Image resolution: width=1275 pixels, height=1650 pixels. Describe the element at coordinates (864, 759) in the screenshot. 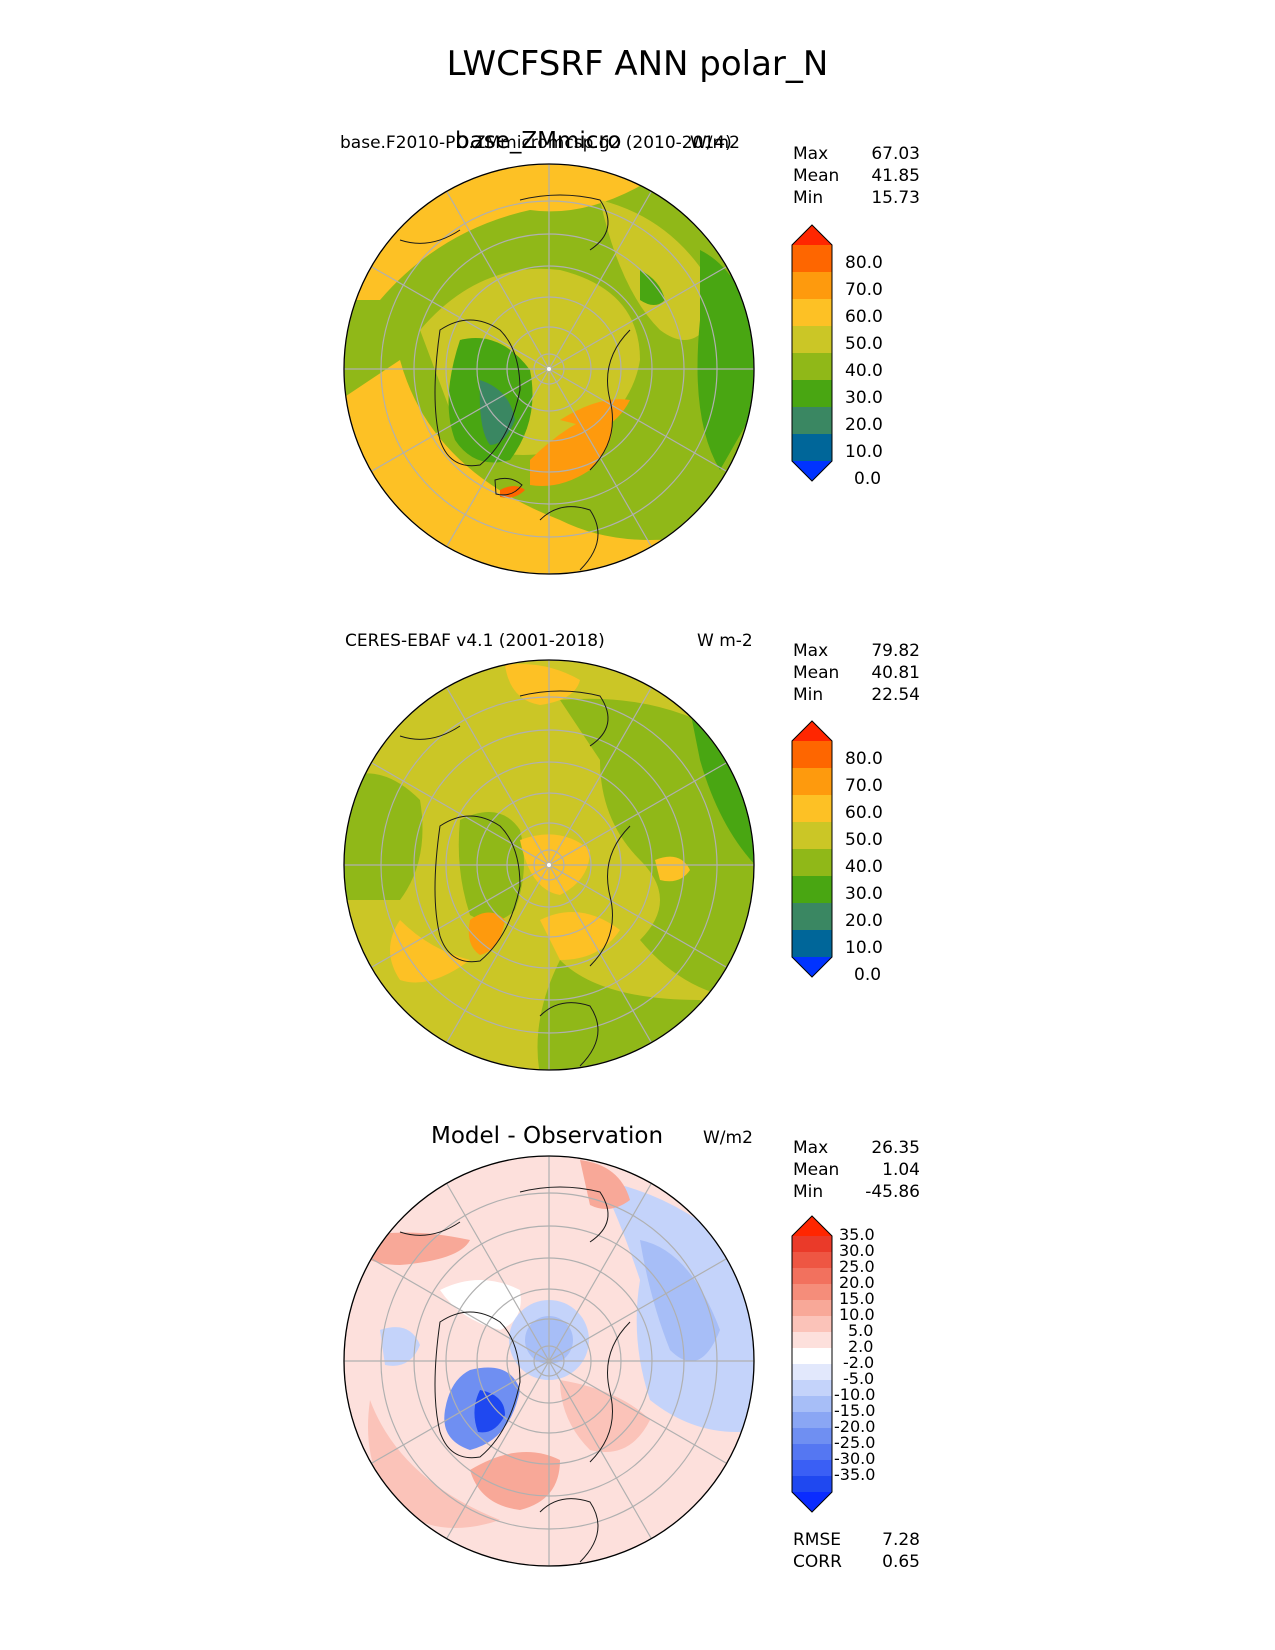

I see `colorbar-tick-label: 80.0` at that location.